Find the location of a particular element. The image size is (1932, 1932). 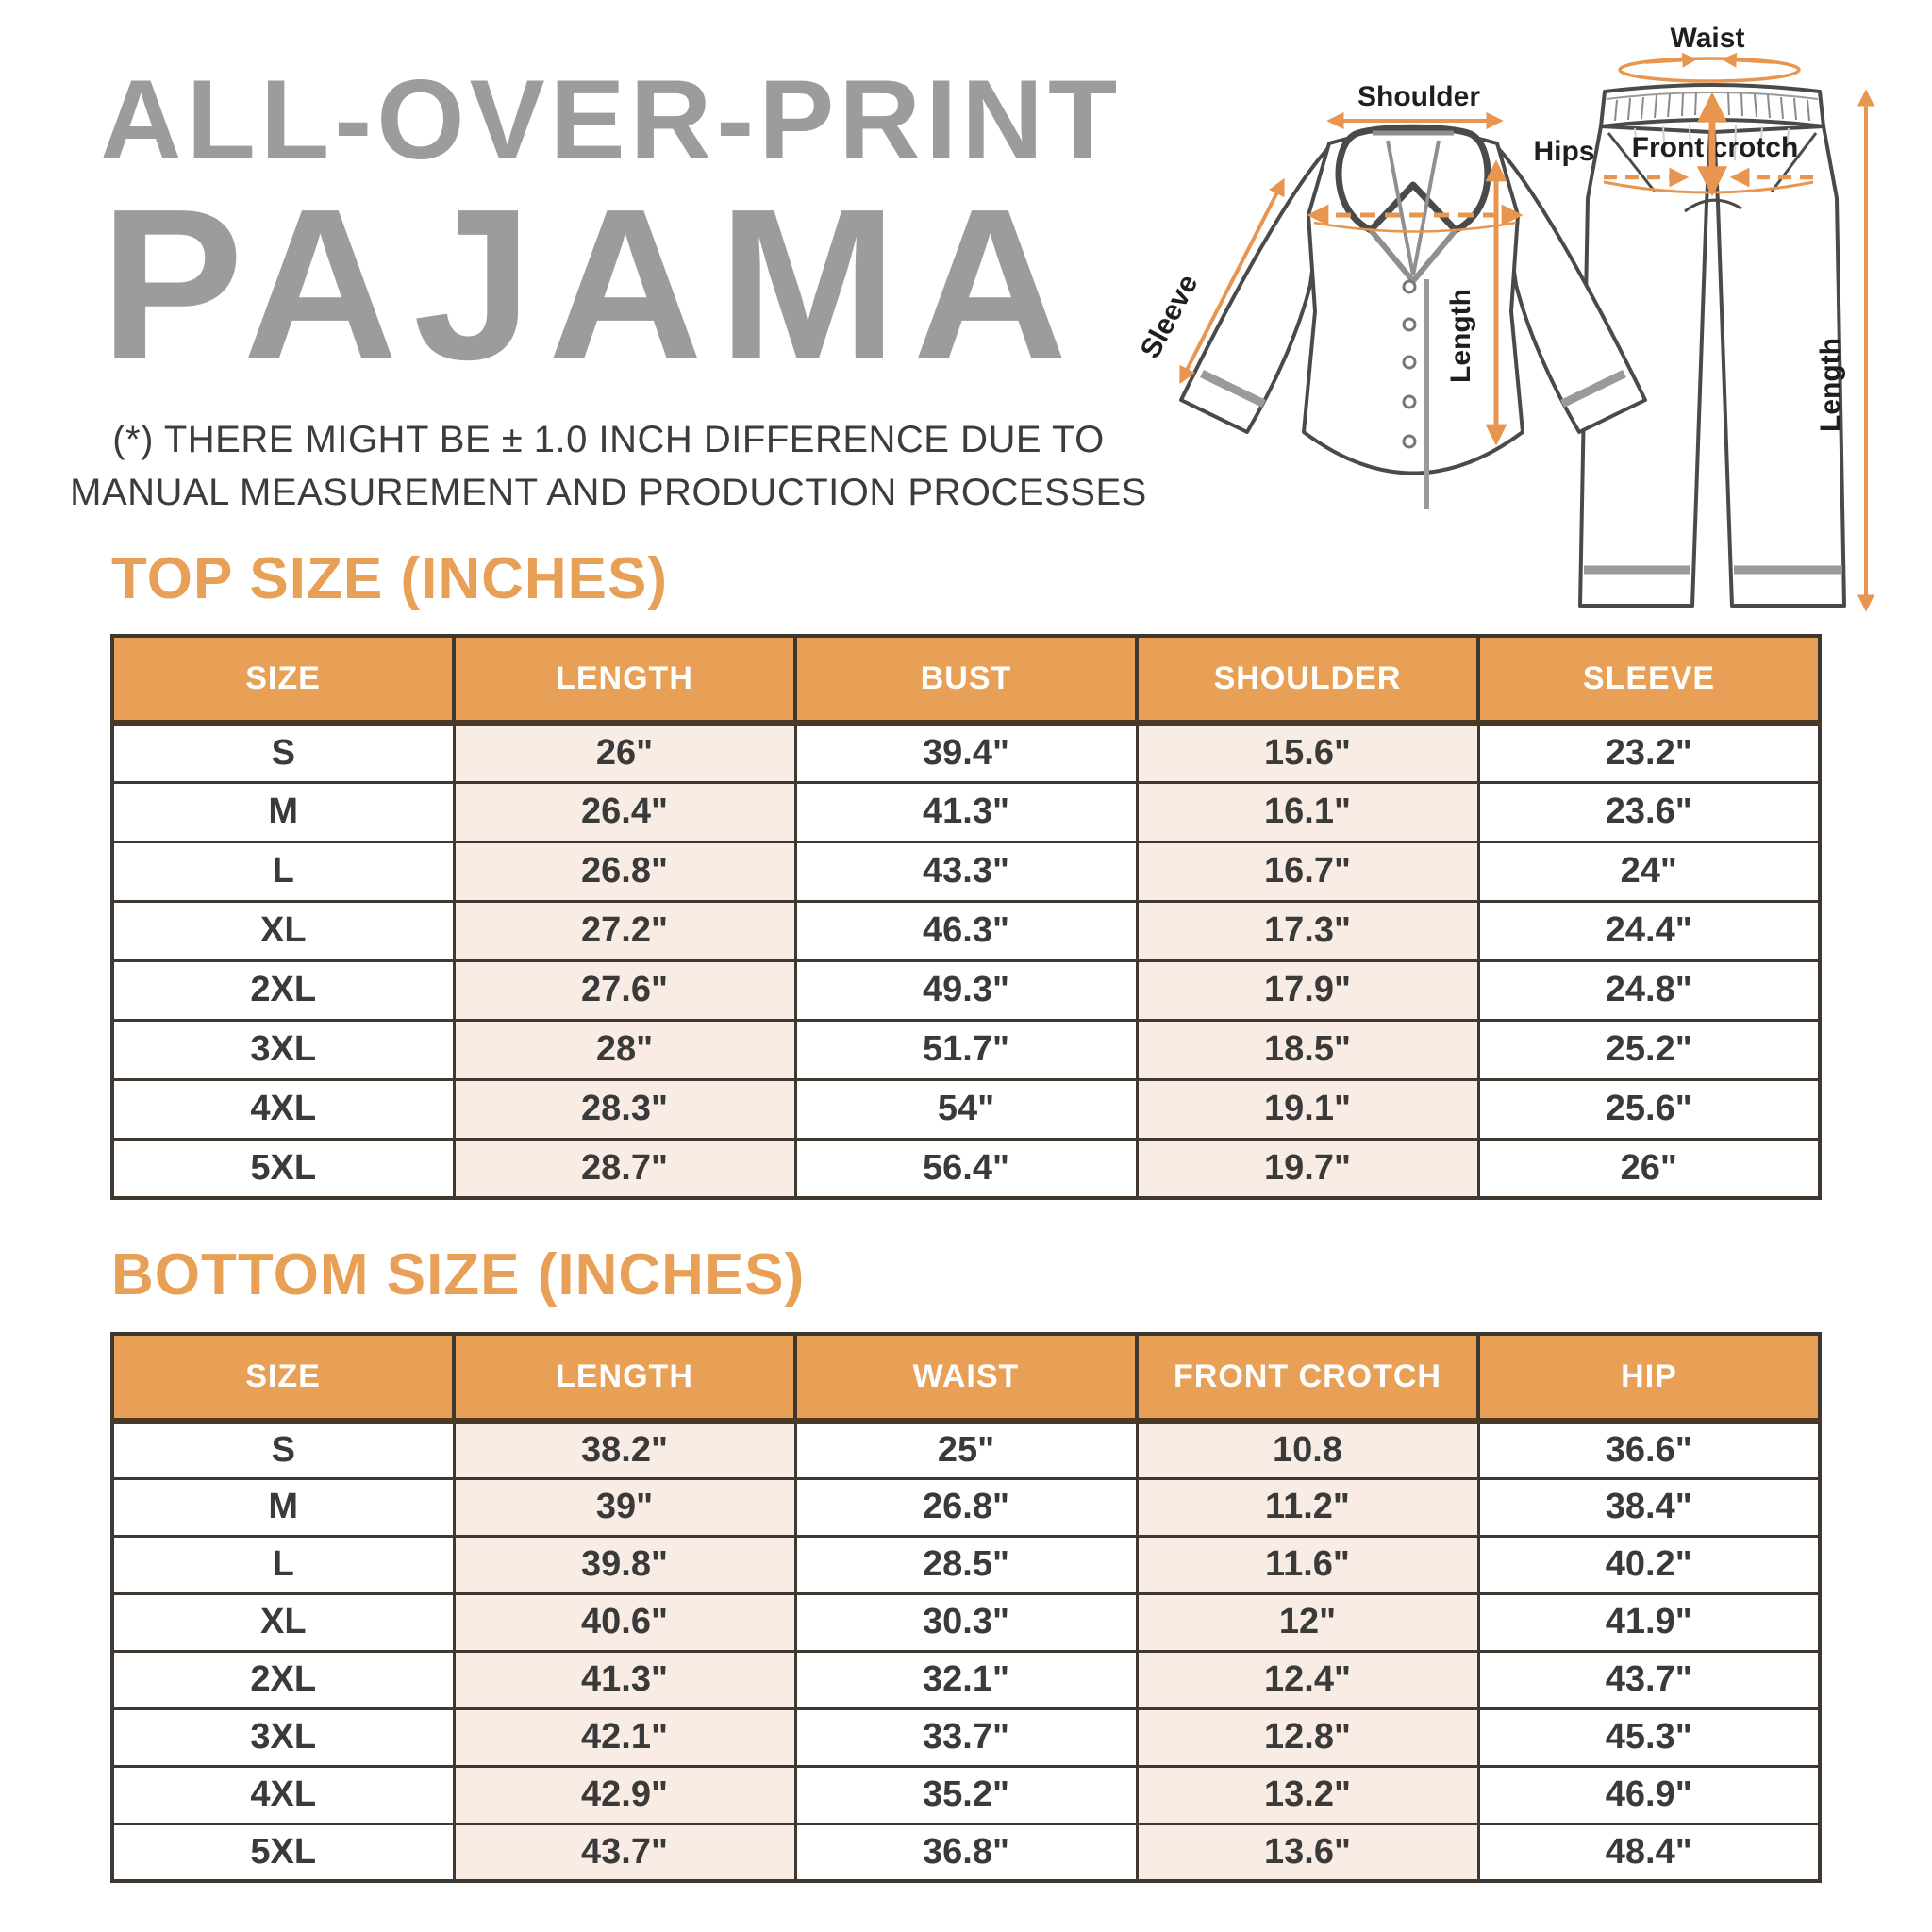

measurement-cell: 26.4" is located at coordinates (625, 812).